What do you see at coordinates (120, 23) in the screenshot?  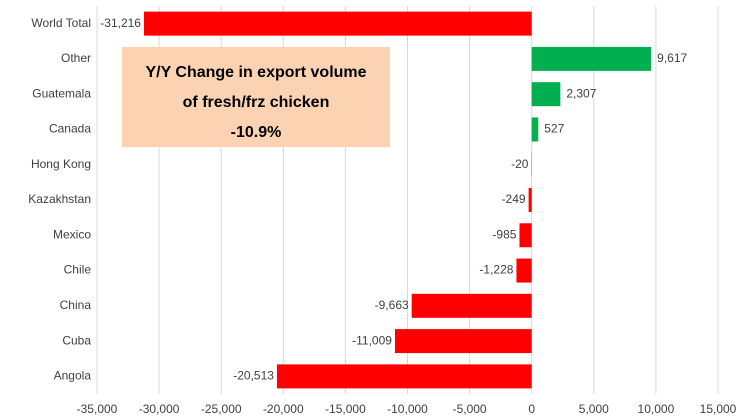 I see `value-label: -31,216` at bounding box center [120, 23].